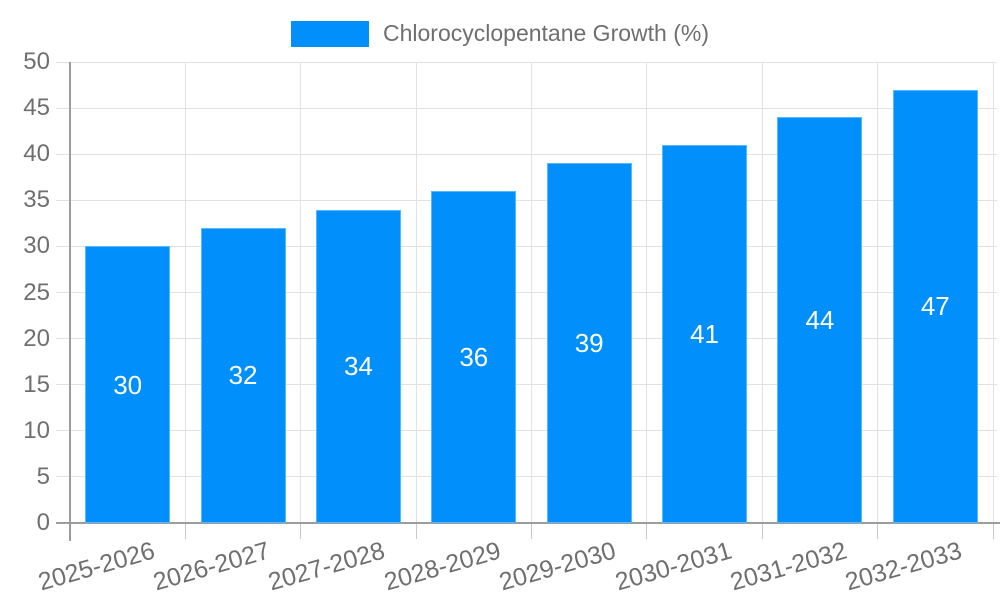 The image size is (1000, 600). Describe the element at coordinates (330, 33) in the screenshot. I see `legend-swatch` at that location.